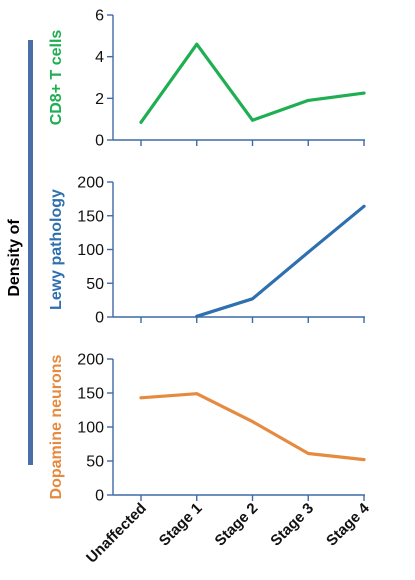 The image size is (415, 580). I want to click on x-tick-label: Unaffected, so click(116, 533).